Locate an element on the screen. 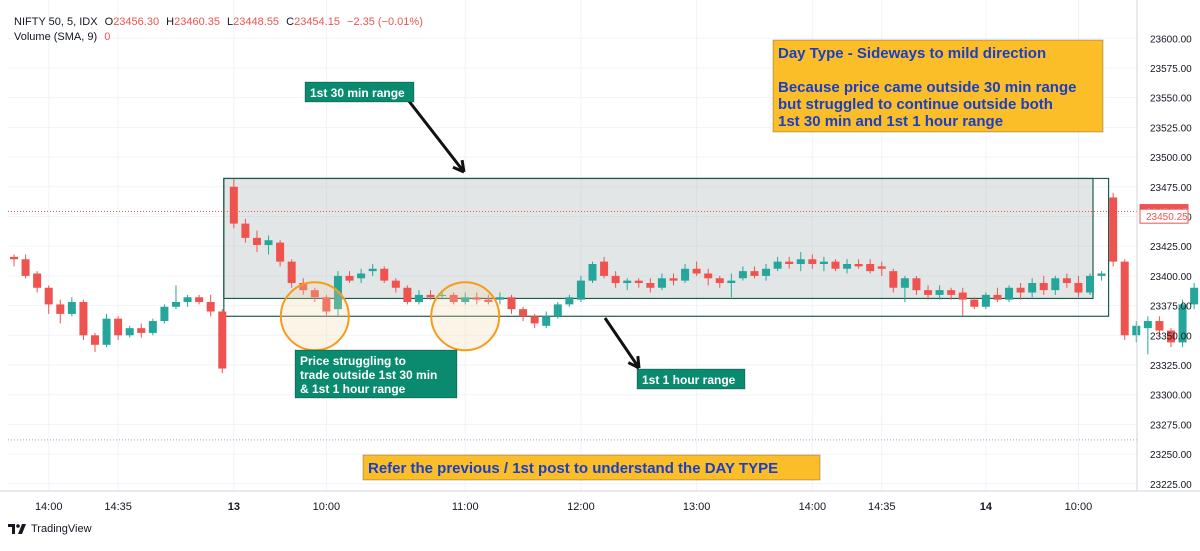 This screenshot has width=1200, height=551. tradingview-logo: TradingView is located at coordinates (50, 529).